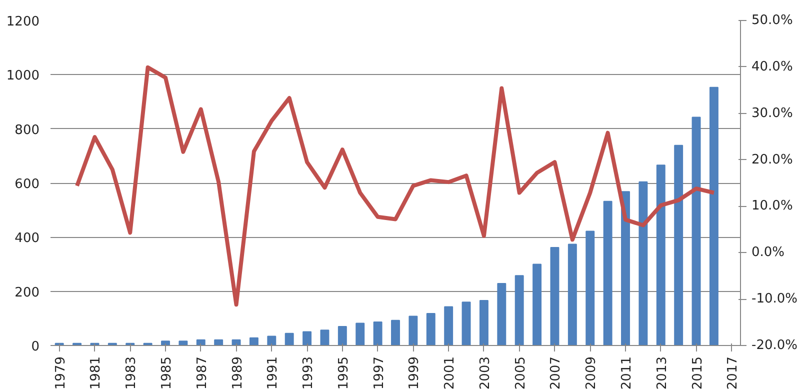 Image resolution: width=800 pixels, height=392 pixels. What do you see at coordinates (556, 373) in the screenshot?
I see `x-tick-label: 2007` at bounding box center [556, 373].